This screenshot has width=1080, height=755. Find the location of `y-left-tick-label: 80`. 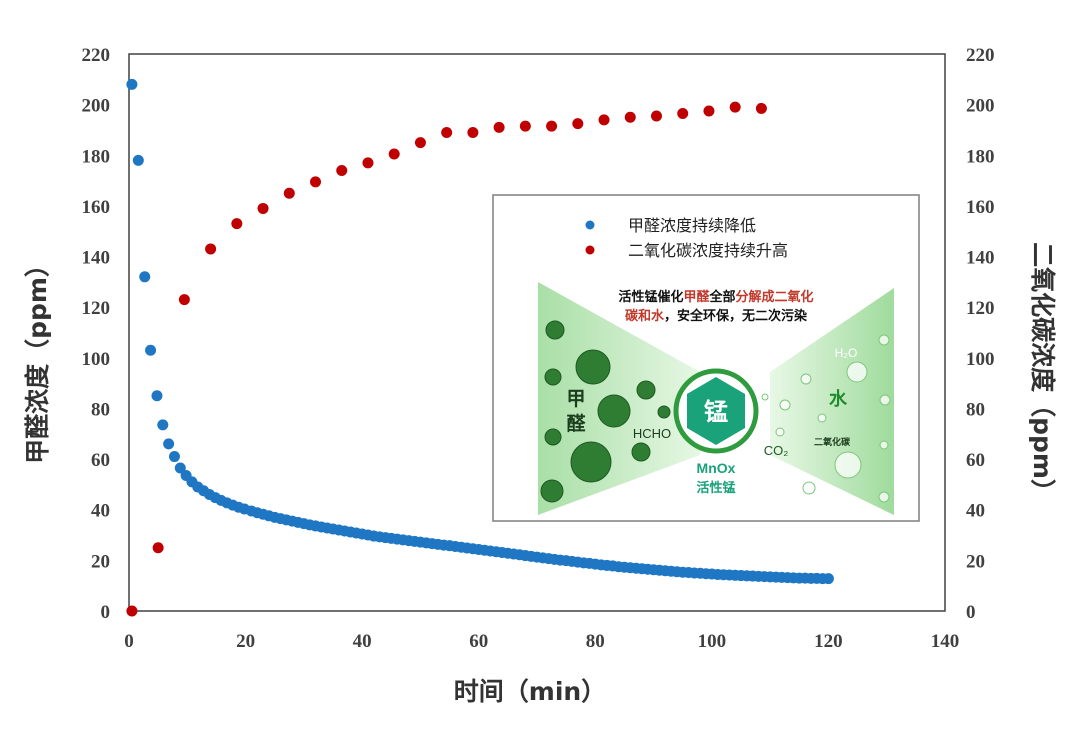

y-left-tick-label: 80 is located at coordinates (100, 409).